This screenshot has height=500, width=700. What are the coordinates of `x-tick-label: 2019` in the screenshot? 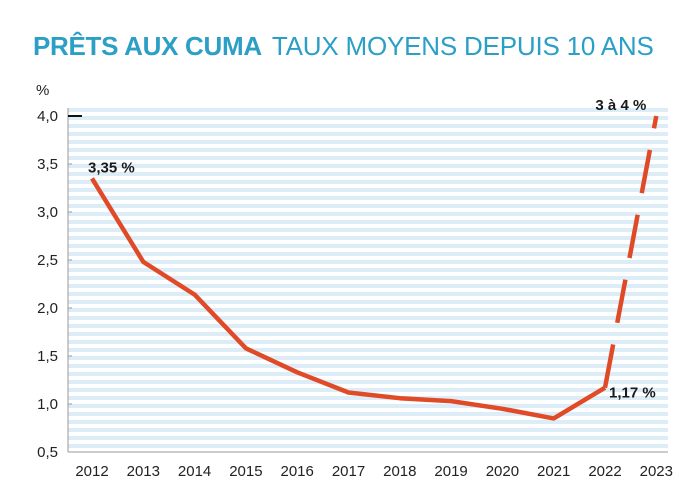 It's located at (450, 471).